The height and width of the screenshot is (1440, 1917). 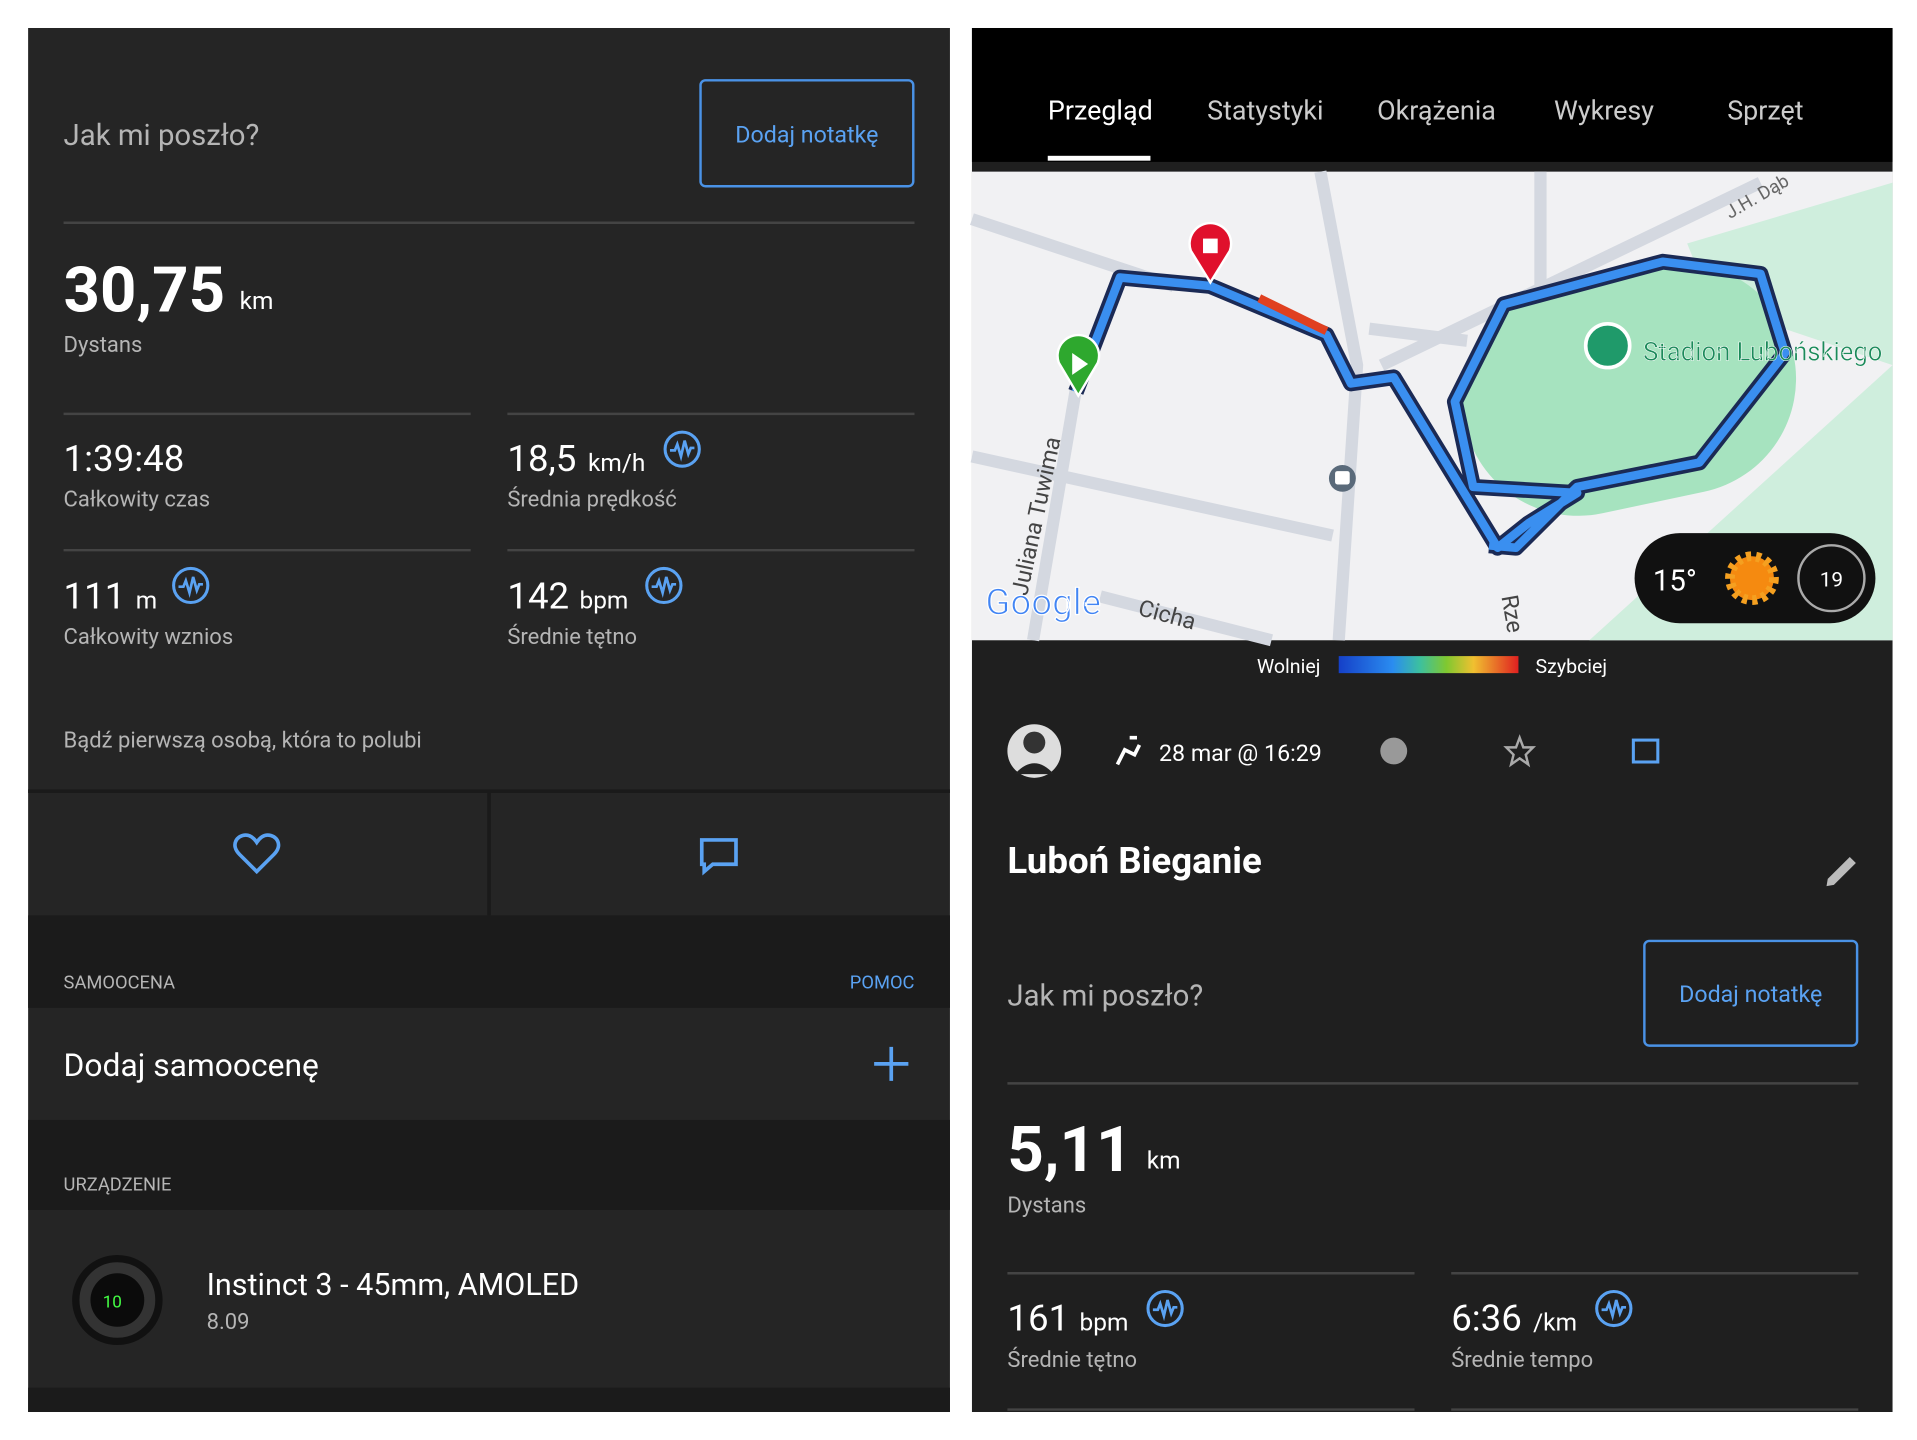 What do you see at coordinates (145, 291) in the screenshot?
I see `distance-value: 30,75` at bounding box center [145, 291].